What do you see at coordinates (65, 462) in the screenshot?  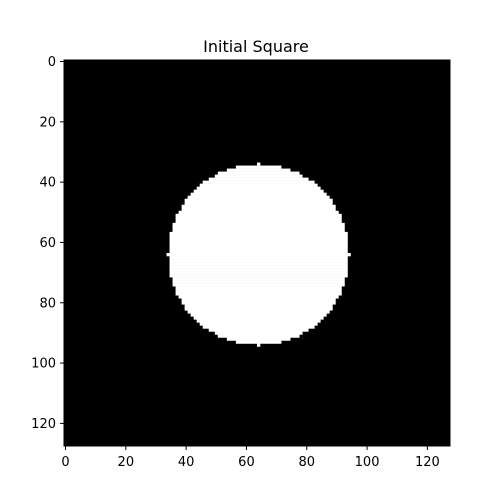 I see `x-tick-label: 0` at bounding box center [65, 462].